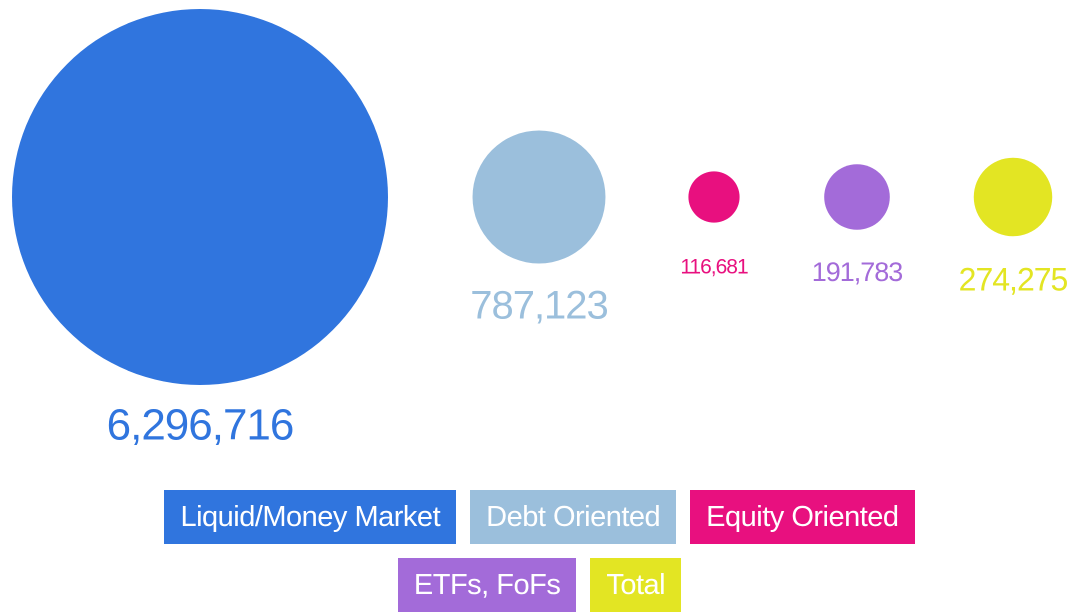 This screenshot has height=612, width=1079. Describe the element at coordinates (802, 517) in the screenshot. I see `legend-item: Equity Oriented` at that location.